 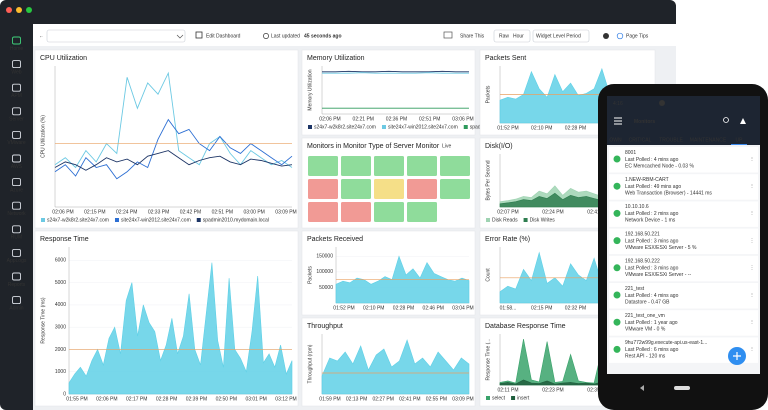 What do you see at coordinates (637, 36) in the screenshot?
I see `page-tips: Page Tips` at bounding box center [637, 36].